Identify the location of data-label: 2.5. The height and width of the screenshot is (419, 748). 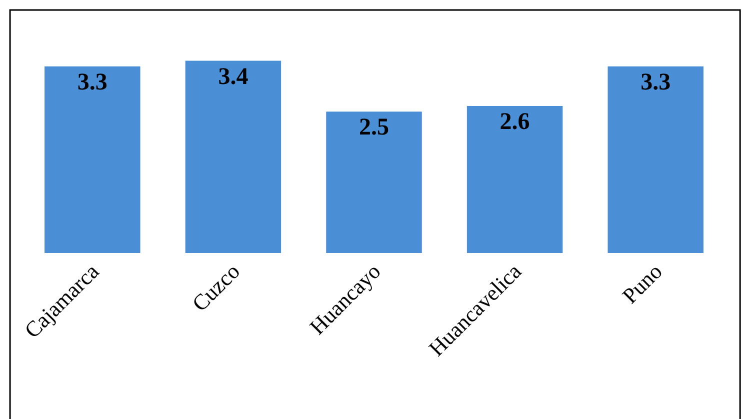
(374, 127).